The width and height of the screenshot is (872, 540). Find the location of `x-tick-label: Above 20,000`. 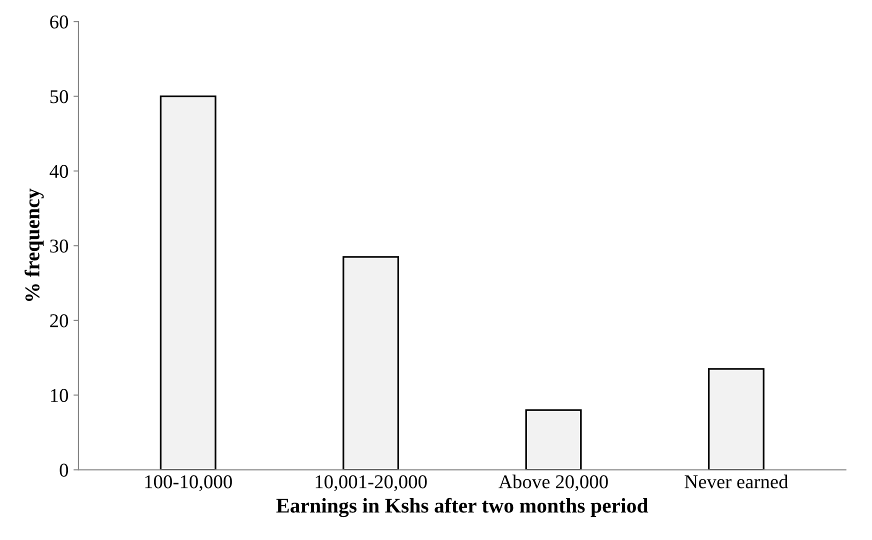

x-tick-label: Above 20,000 is located at coordinates (553, 483).